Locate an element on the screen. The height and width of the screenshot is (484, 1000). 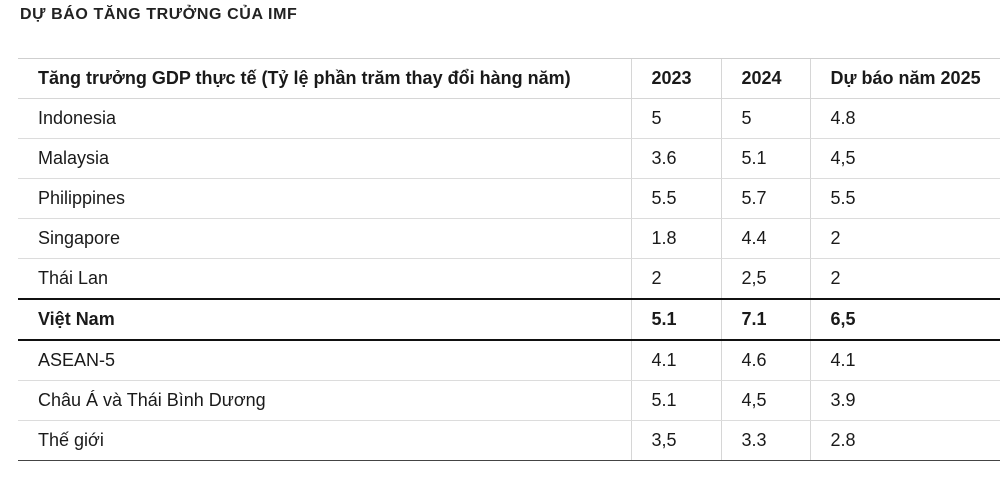
value-2025: 4.8 is located at coordinates (904, 118).